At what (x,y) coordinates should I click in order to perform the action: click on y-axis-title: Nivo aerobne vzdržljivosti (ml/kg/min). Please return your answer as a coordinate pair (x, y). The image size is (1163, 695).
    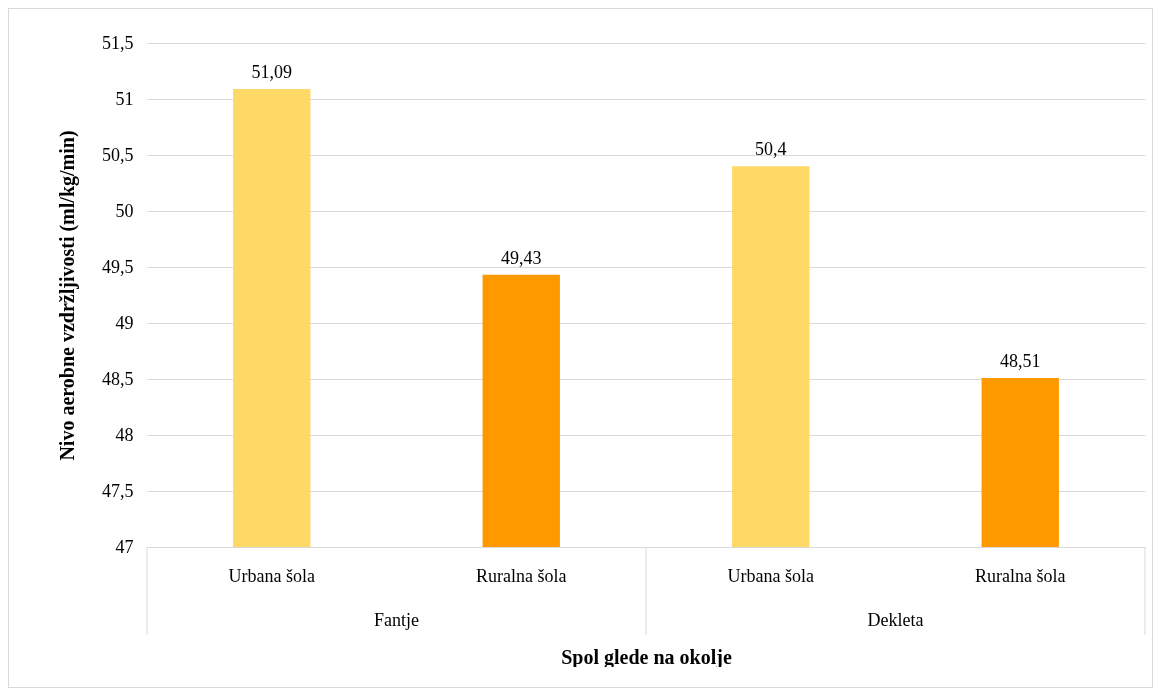
    Looking at the image, I should click on (67, 295).